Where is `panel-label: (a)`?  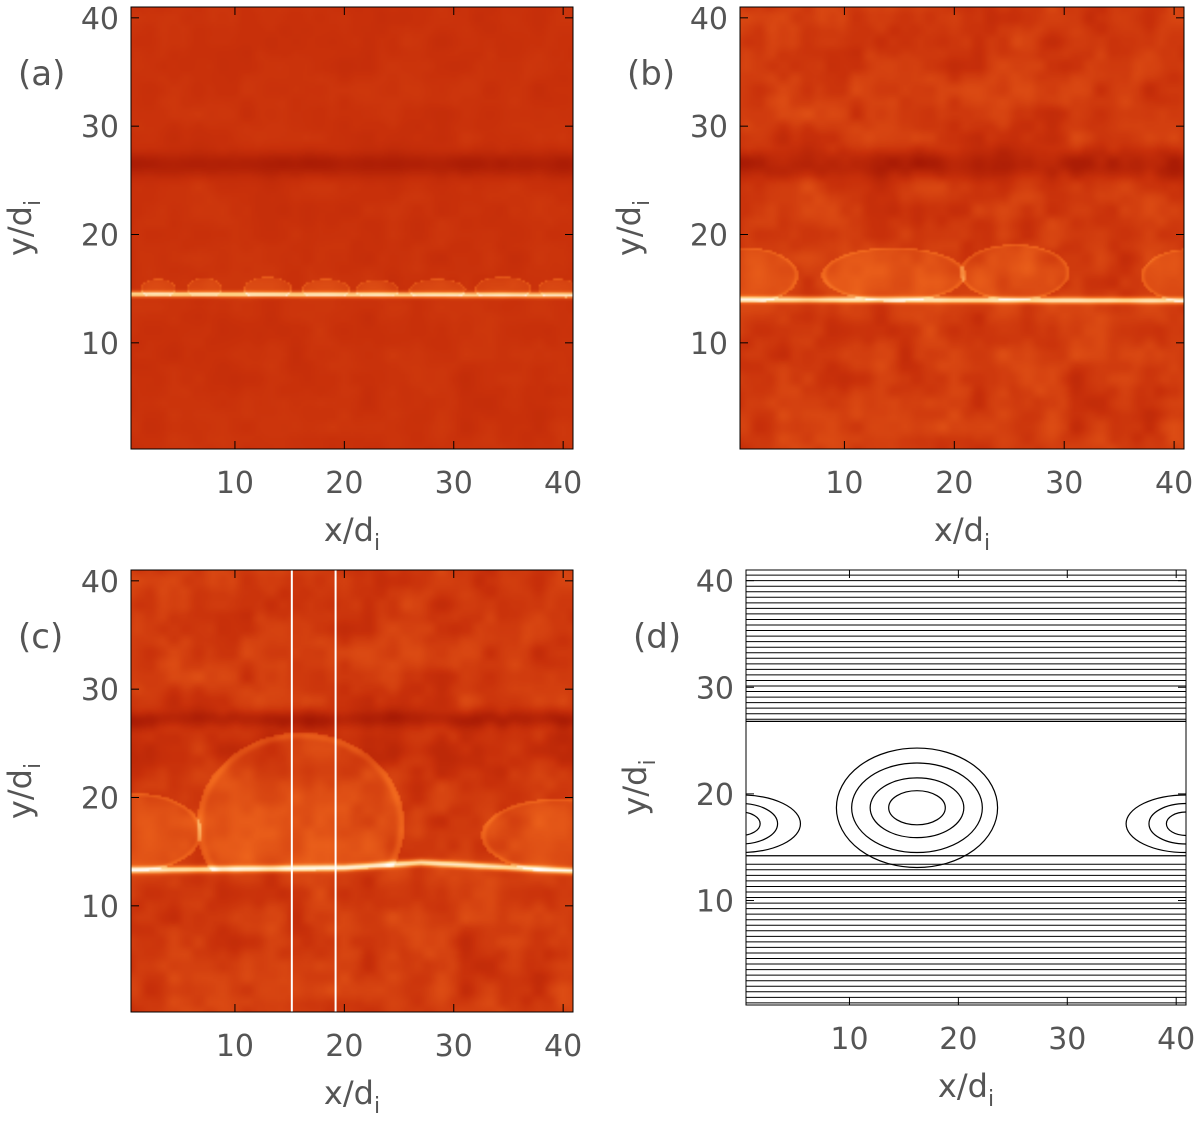
panel-label: (a) is located at coordinates (41, 74).